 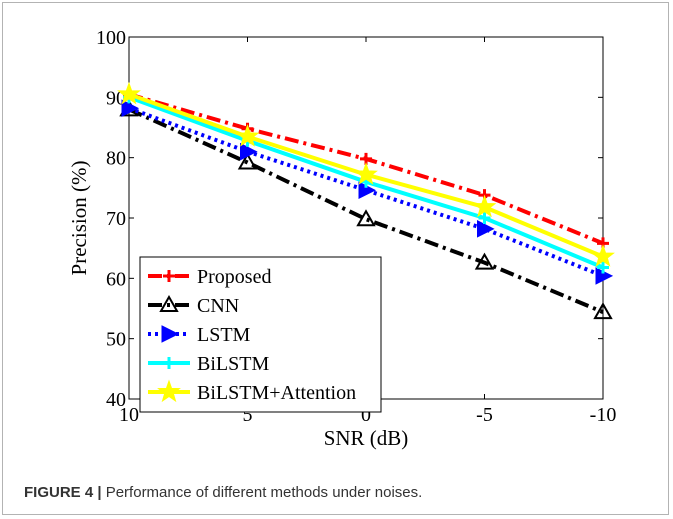 What do you see at coordinates (224, 335) in the screenshot?
I see `legend-label-lstm: LSTM` at bounding box center [224, 335].